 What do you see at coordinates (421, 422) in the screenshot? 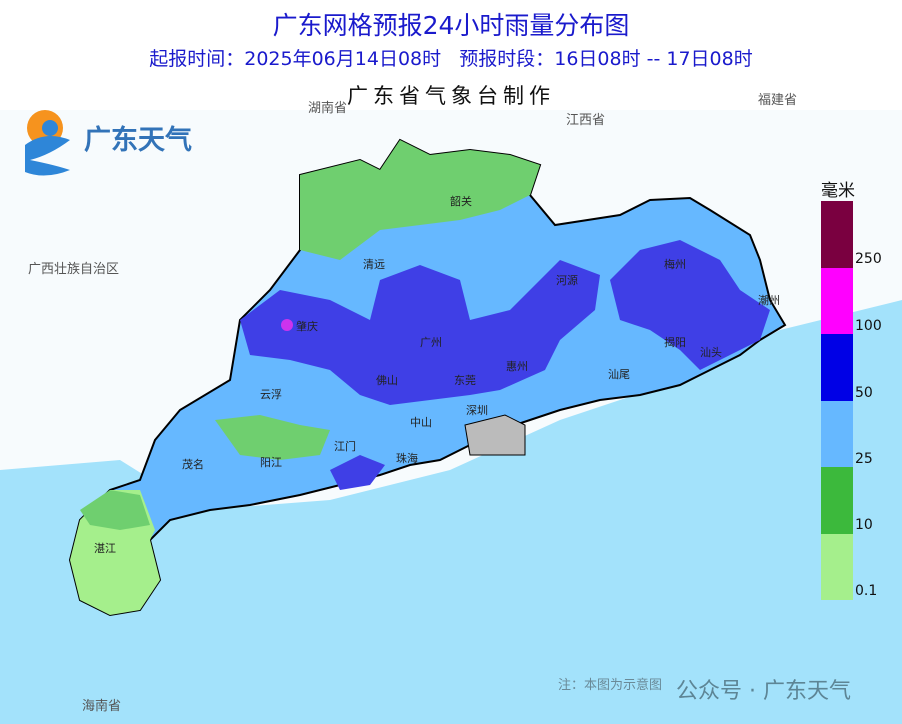
I see `city-label: 中山` at bounding box center [421, 422].